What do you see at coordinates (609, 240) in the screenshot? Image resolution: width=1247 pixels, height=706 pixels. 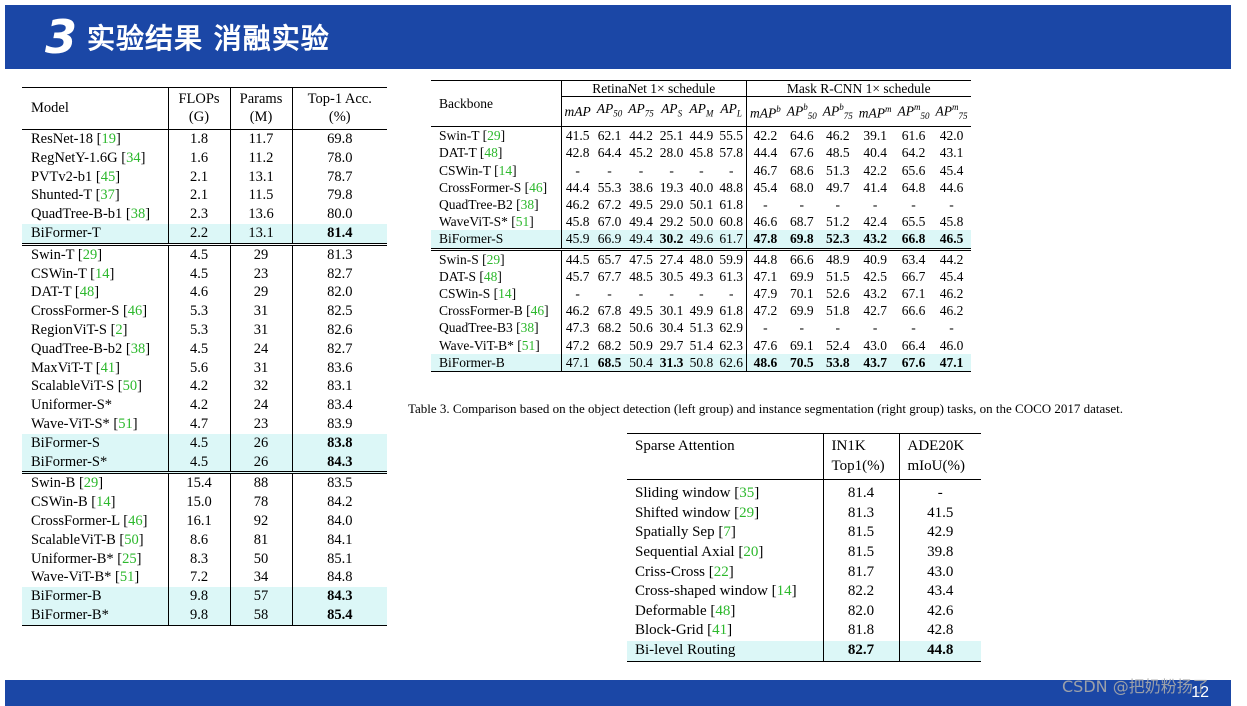 I see `value-cell: 66.9` at bounding box center [609, 240].